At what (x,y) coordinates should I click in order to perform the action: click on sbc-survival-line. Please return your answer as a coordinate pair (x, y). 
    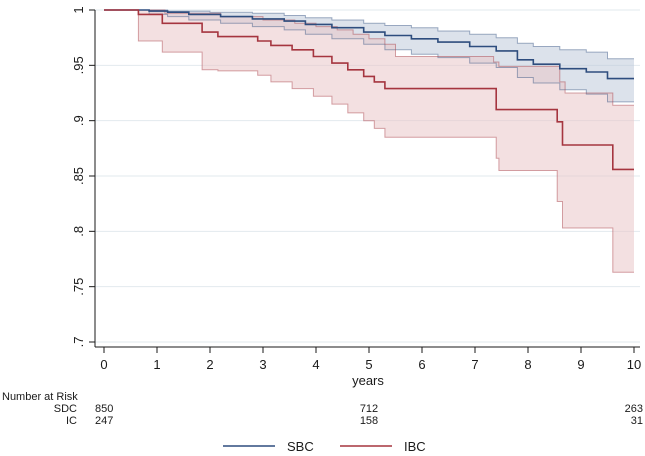
    Looking at the image, I should click on (369, 44).